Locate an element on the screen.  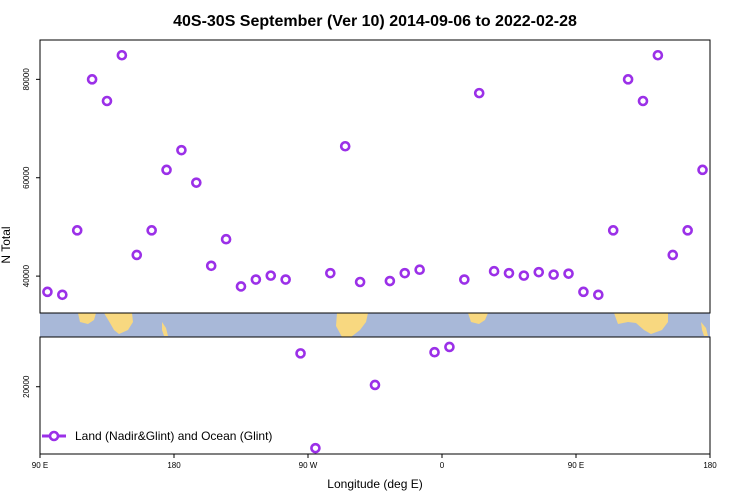
map-strip is located at coordinates (375, 325).